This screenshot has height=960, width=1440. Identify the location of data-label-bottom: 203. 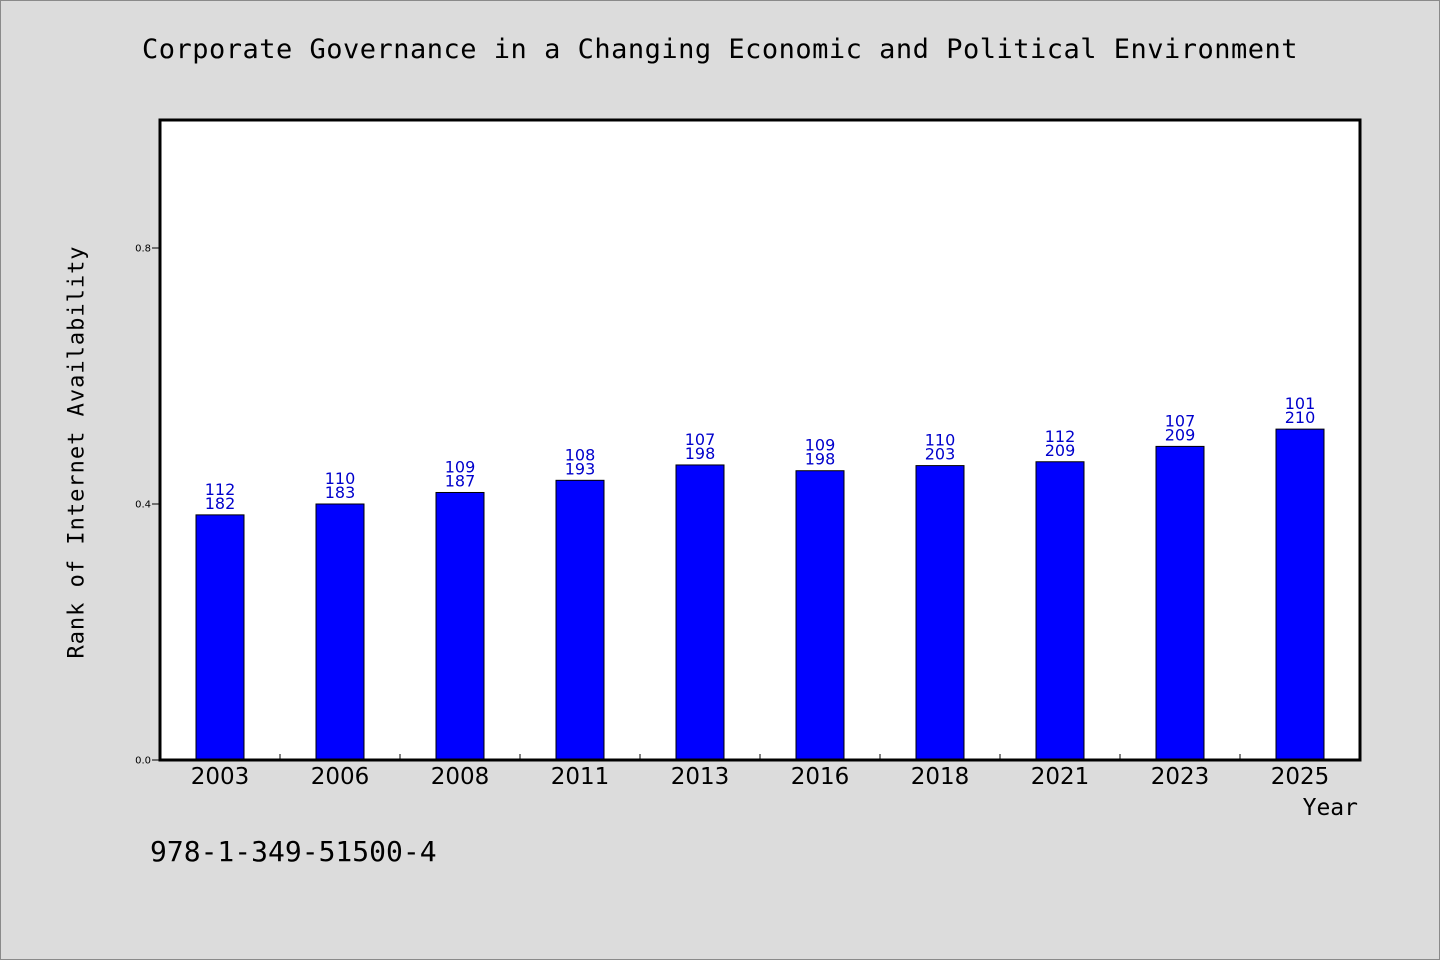
(940, 454).